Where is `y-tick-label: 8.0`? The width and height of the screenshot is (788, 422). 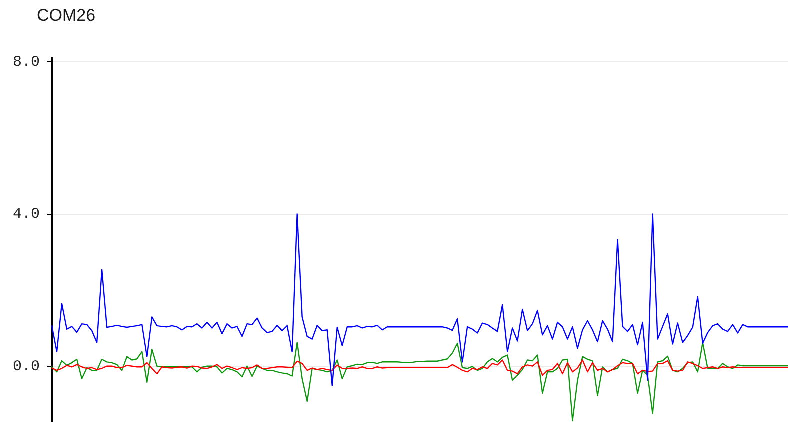 y-tick-label: 8.0 is located at coordinates (26, 62).